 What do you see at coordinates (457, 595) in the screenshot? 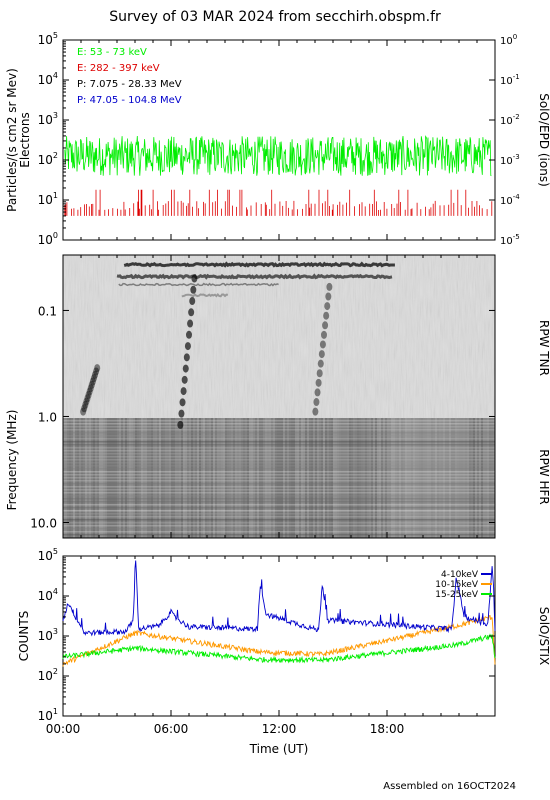
I see `stix-legend-label: 15-25keV` at bounding box center [457, 595].